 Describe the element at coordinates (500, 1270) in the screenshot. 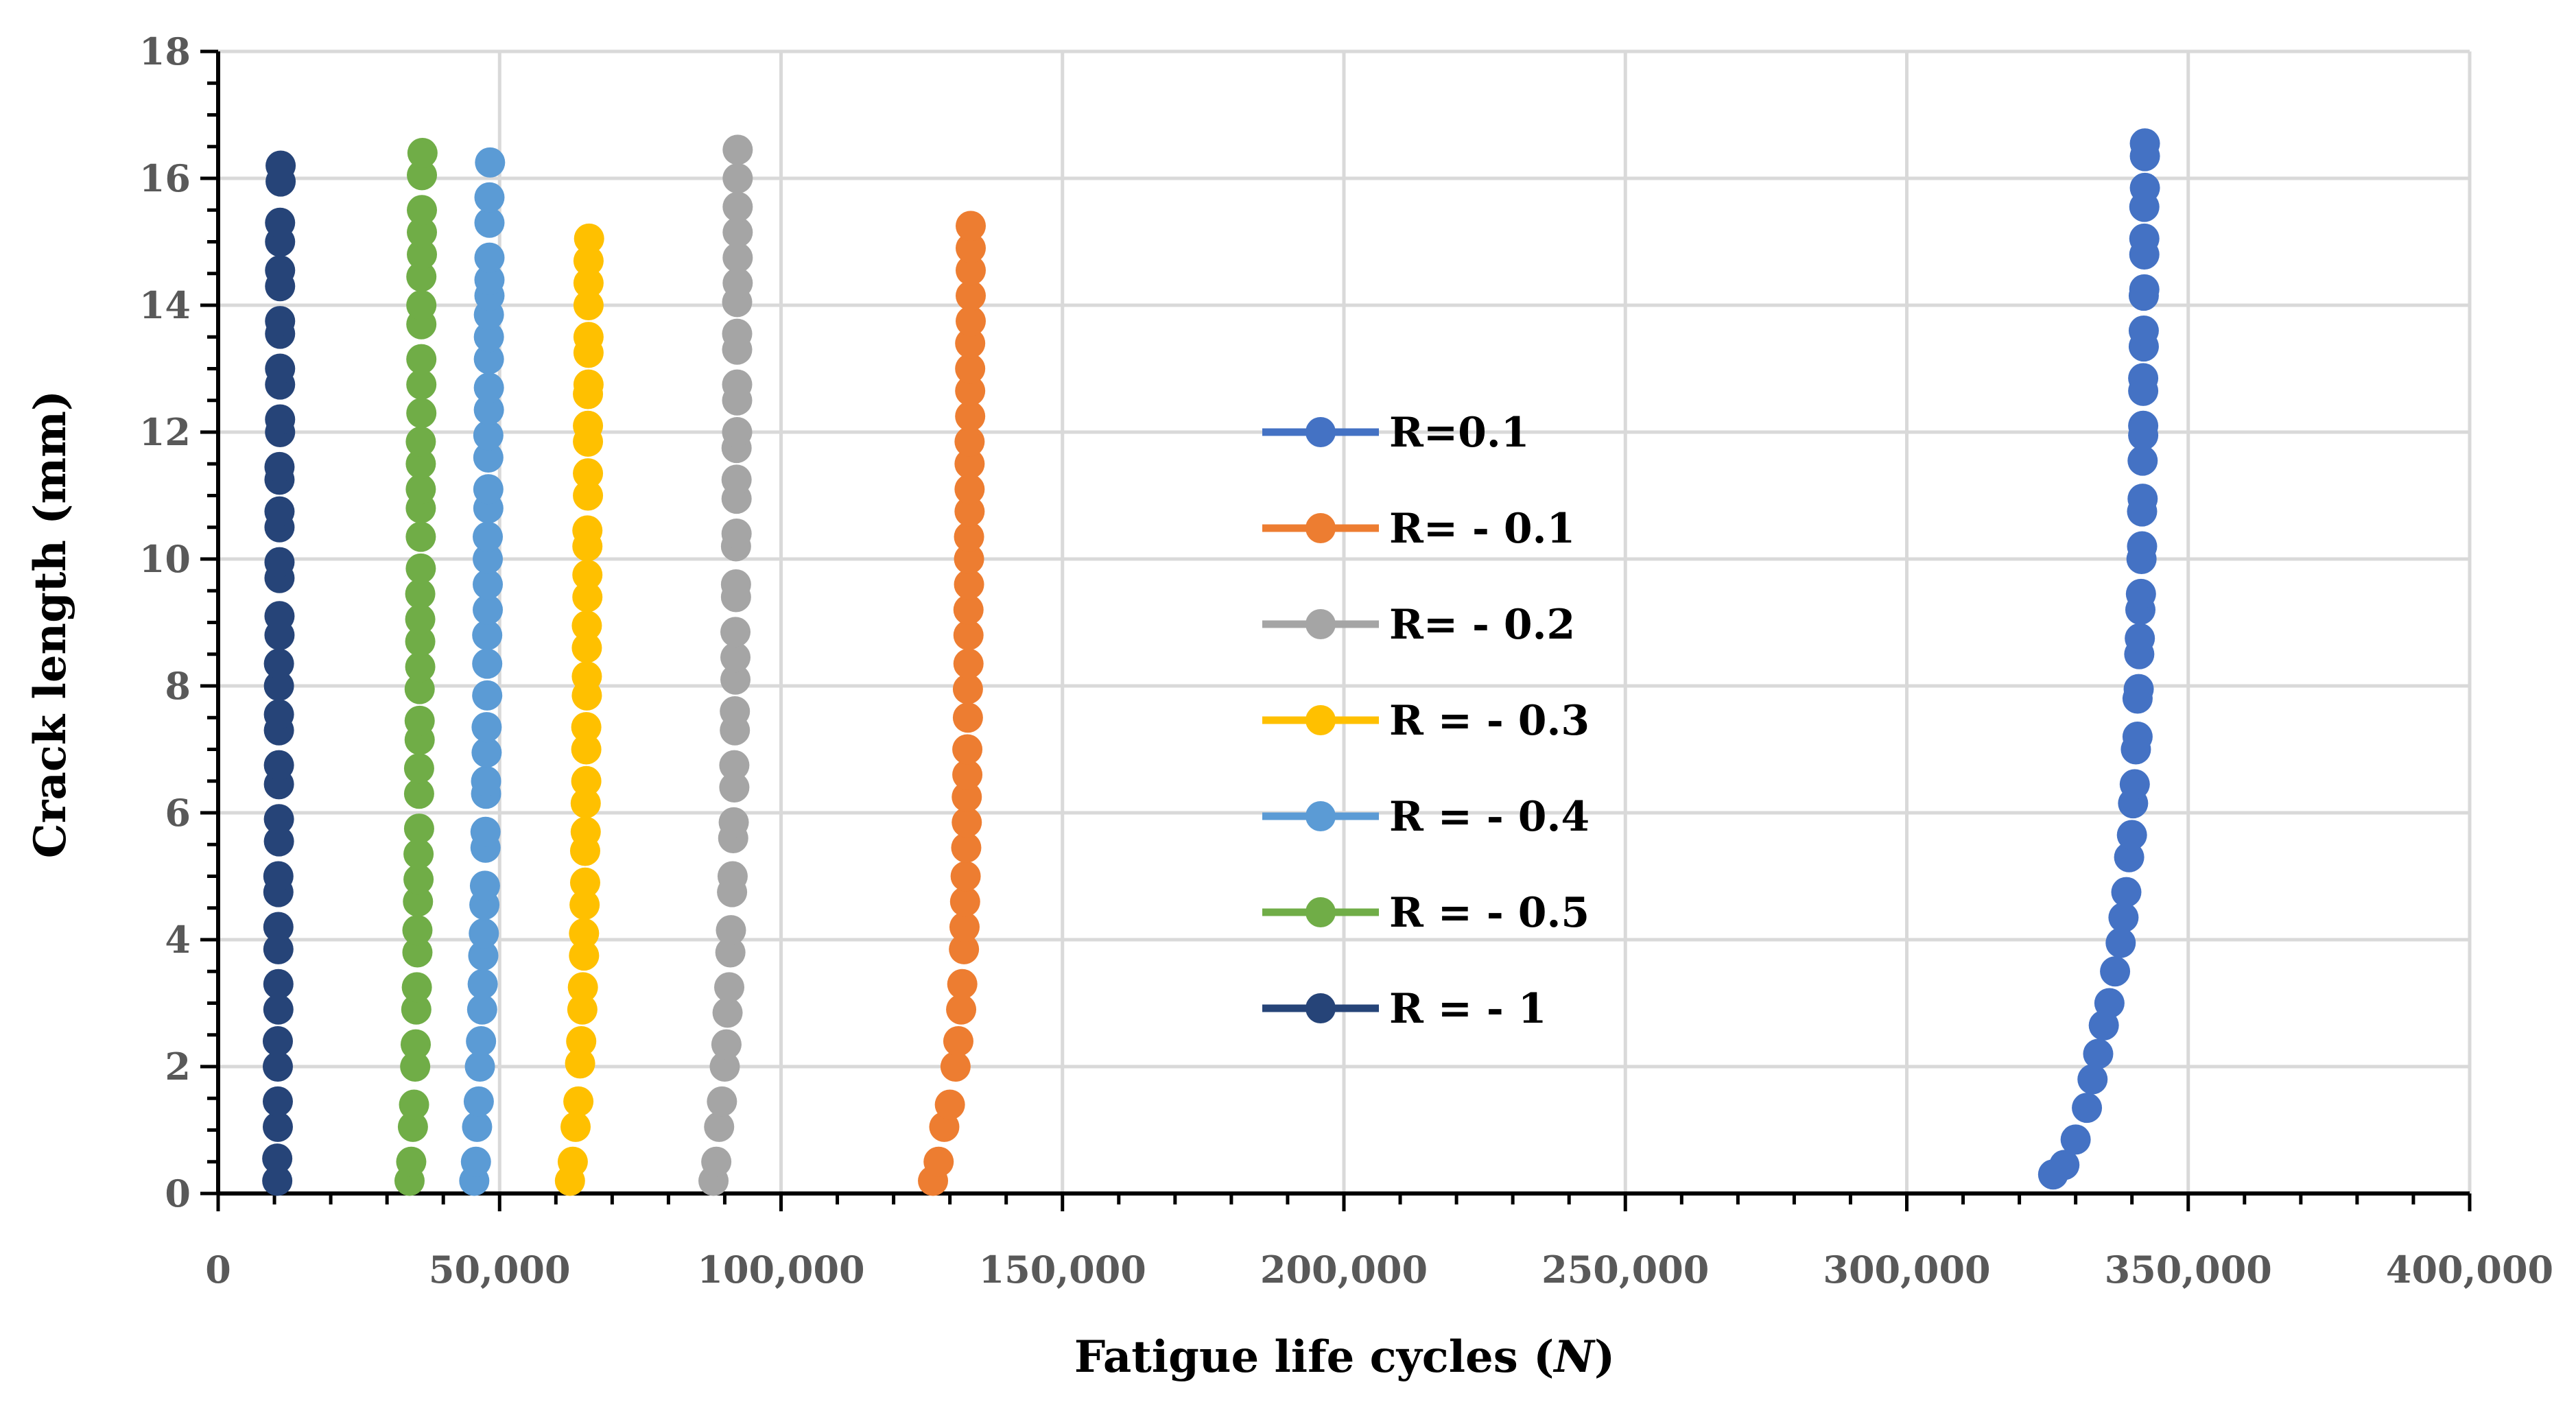

I see `x-tick-label: 50,000` at that location.